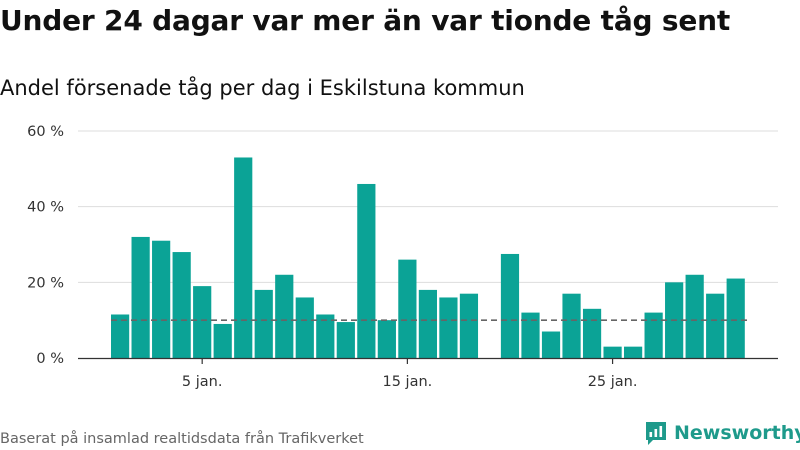  What do you see at coordinates (45, 283) in the screenshot?
I see `y-tick-label: 20 %` at bounding box center [45, 283].